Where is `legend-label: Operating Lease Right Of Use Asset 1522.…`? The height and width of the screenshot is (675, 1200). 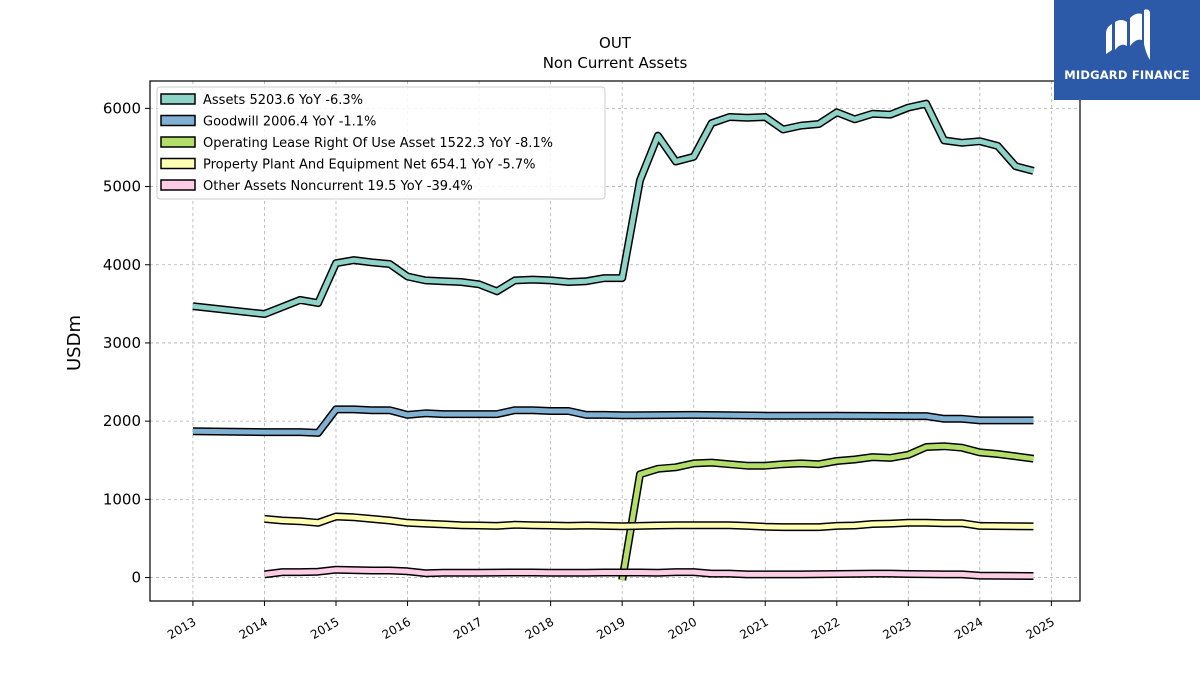
legend-label: Operating Lease Right Of Use Asset 1522.… is located at coordinates (378, 143).